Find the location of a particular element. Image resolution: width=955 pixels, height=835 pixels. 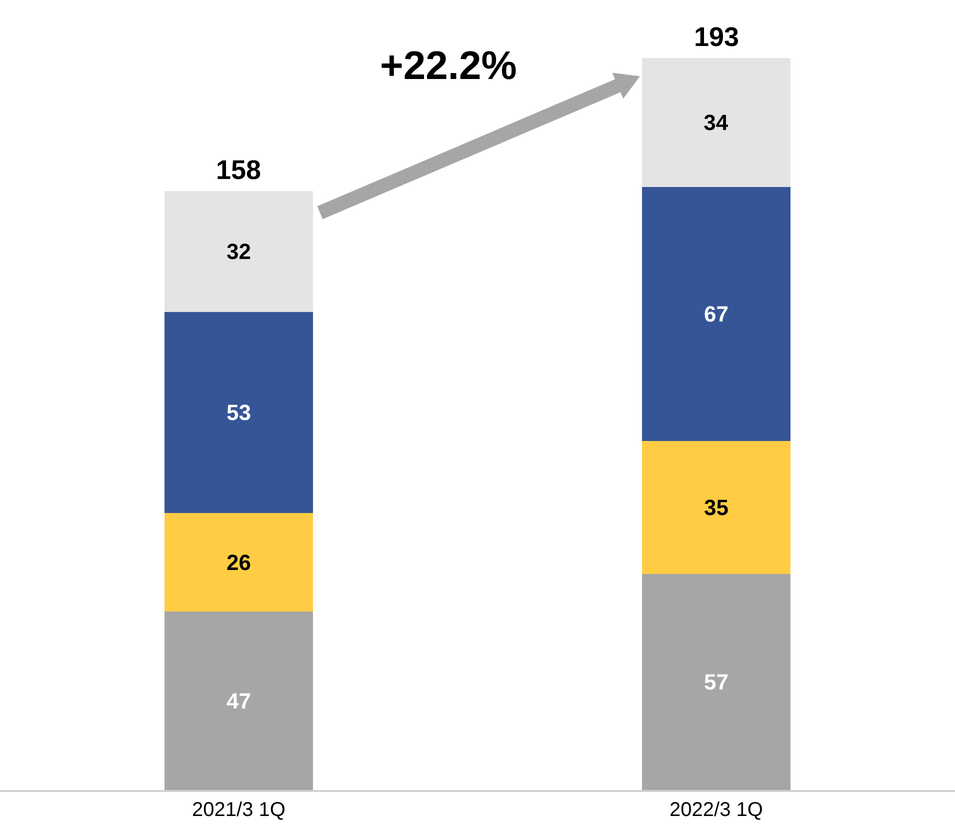

data-label: 26 is located at coordinates (238, 562).